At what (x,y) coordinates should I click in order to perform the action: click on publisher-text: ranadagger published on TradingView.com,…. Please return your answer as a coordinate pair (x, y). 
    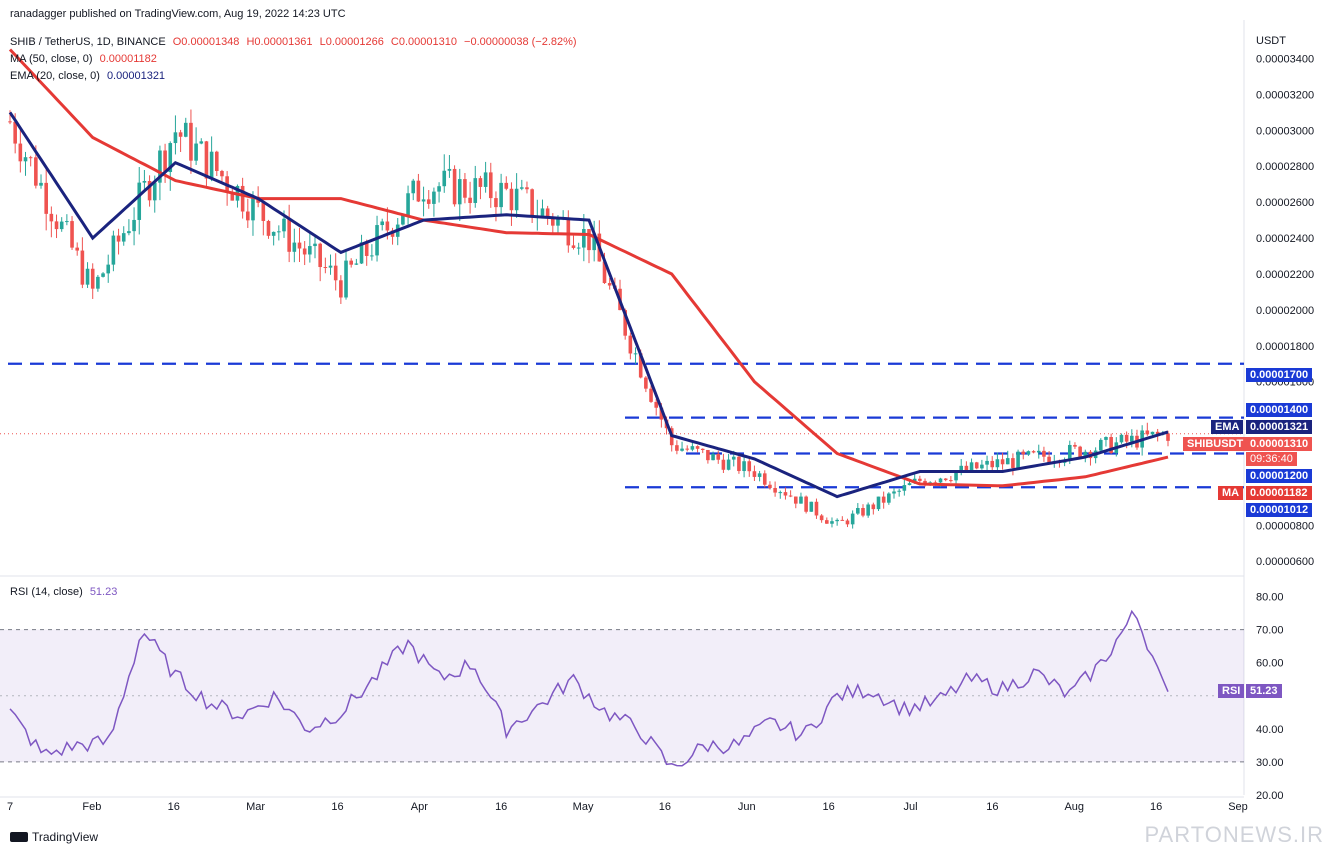
    Looking at the image, I should click on (178, 14).